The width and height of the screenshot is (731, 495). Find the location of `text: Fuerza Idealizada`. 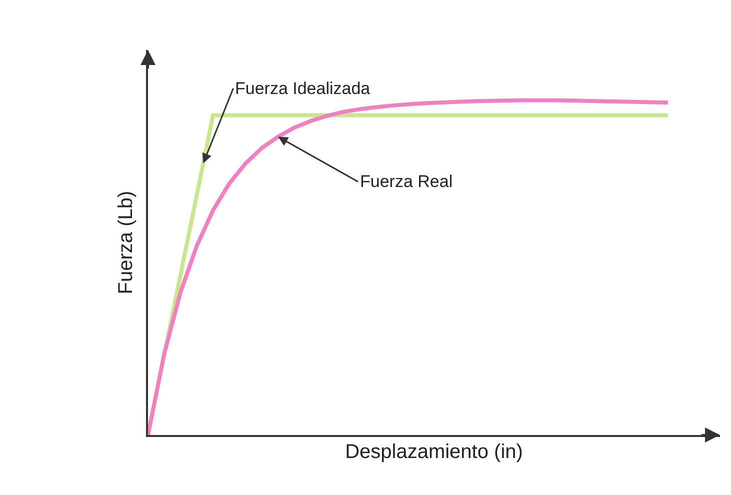

text: Fuerza Idealizada is located at coordinates (303, 88).